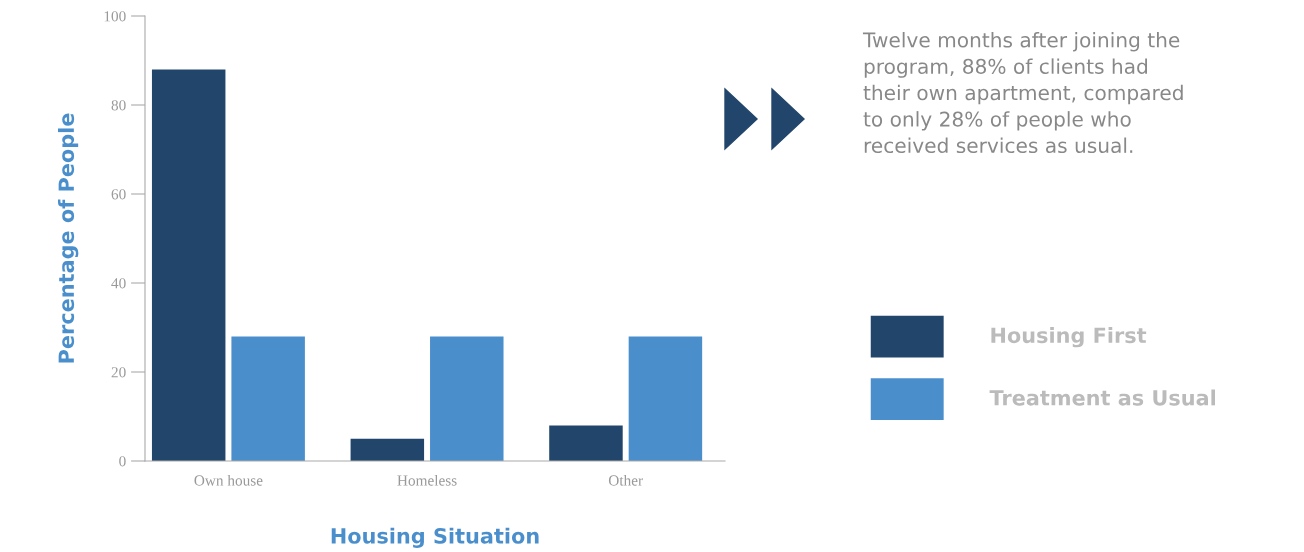 The image size is (1304, 552). Describe the element at coordinates (1102, 397) in the screenshot. I see `legend-label: Treatment as Usual` at that location.